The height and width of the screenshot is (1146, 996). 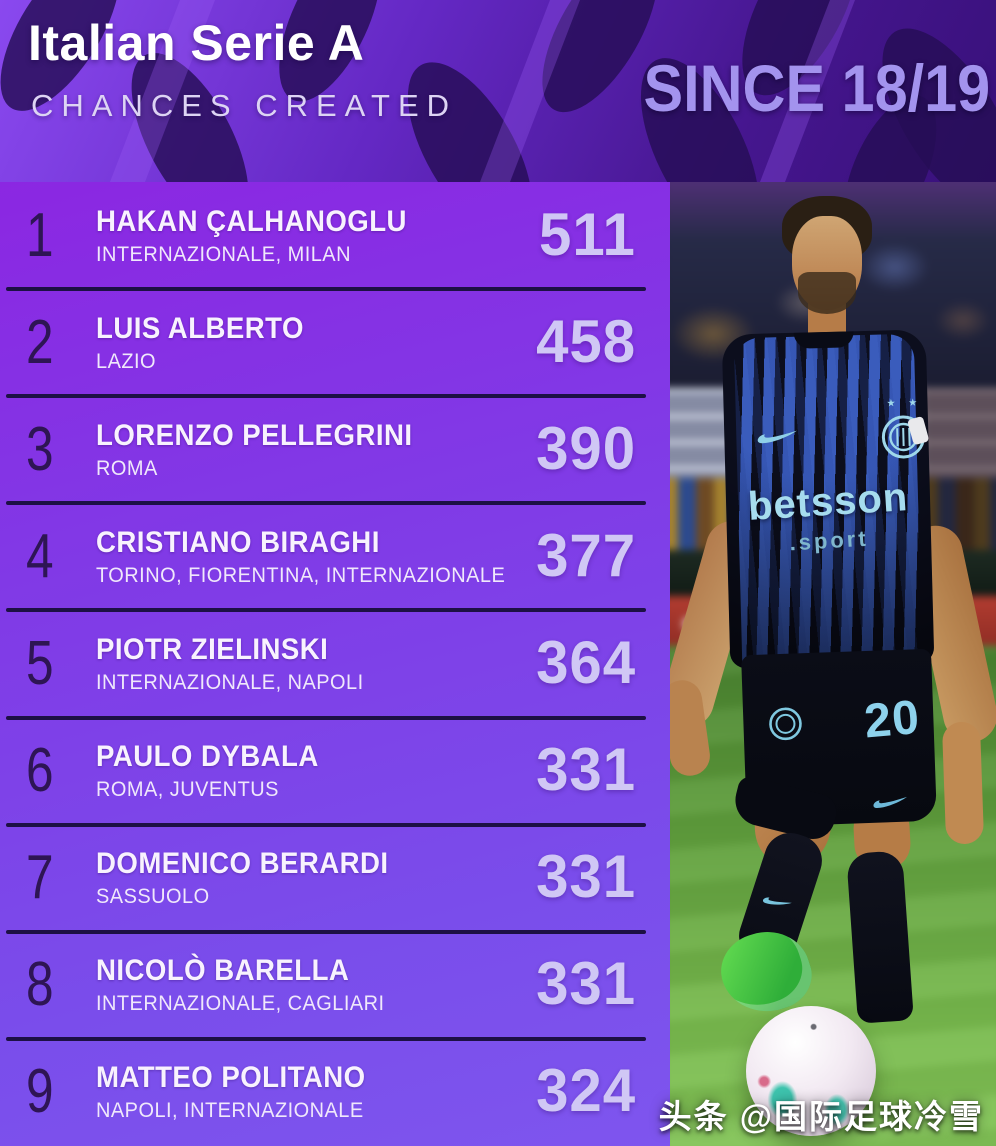 What do you see at coordinates (196, 43) in the screenshot?
I see `page-title: Italian Serie A` at bounding box center [196, 43].